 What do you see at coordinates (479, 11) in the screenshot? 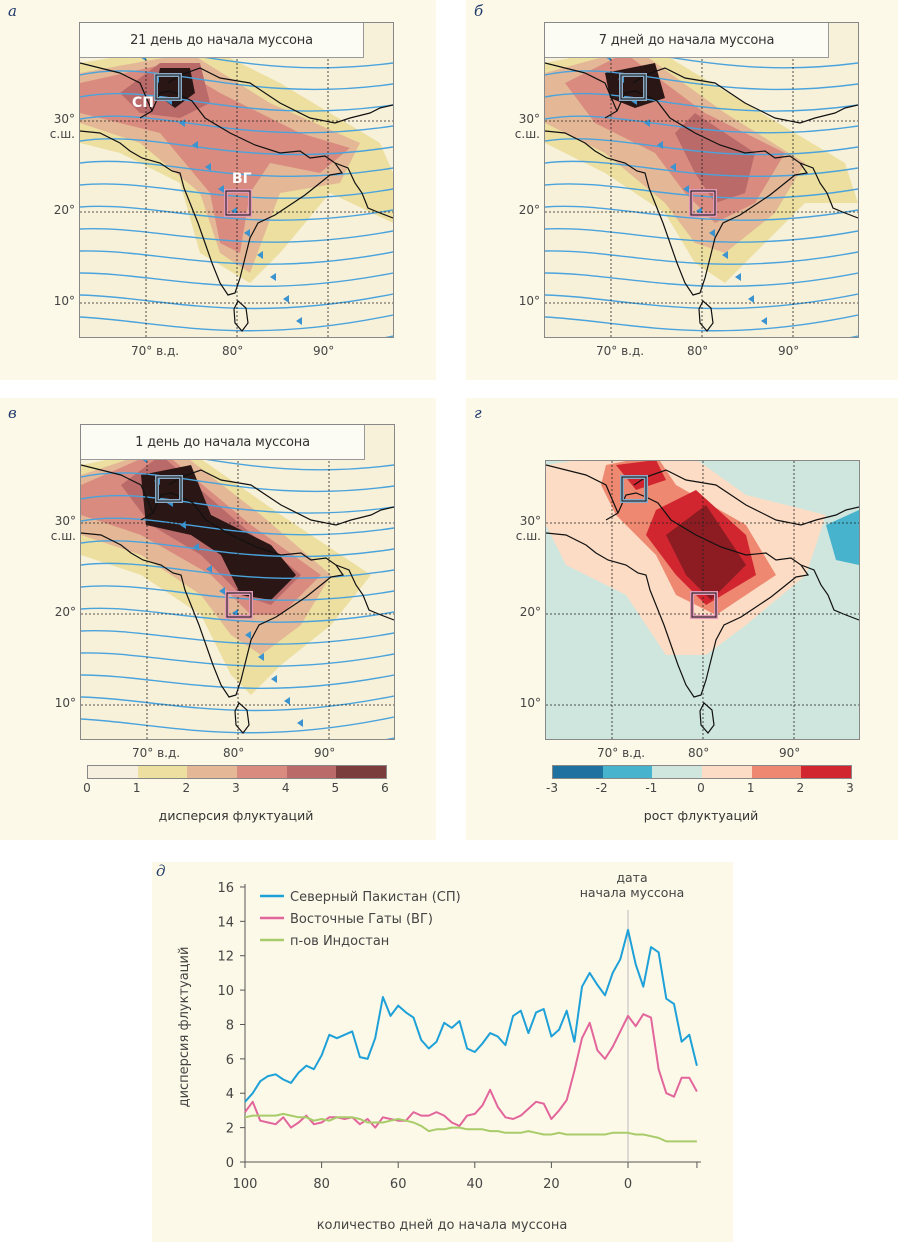
I see `panel-label-b: б` at bounding box center [479, 11].